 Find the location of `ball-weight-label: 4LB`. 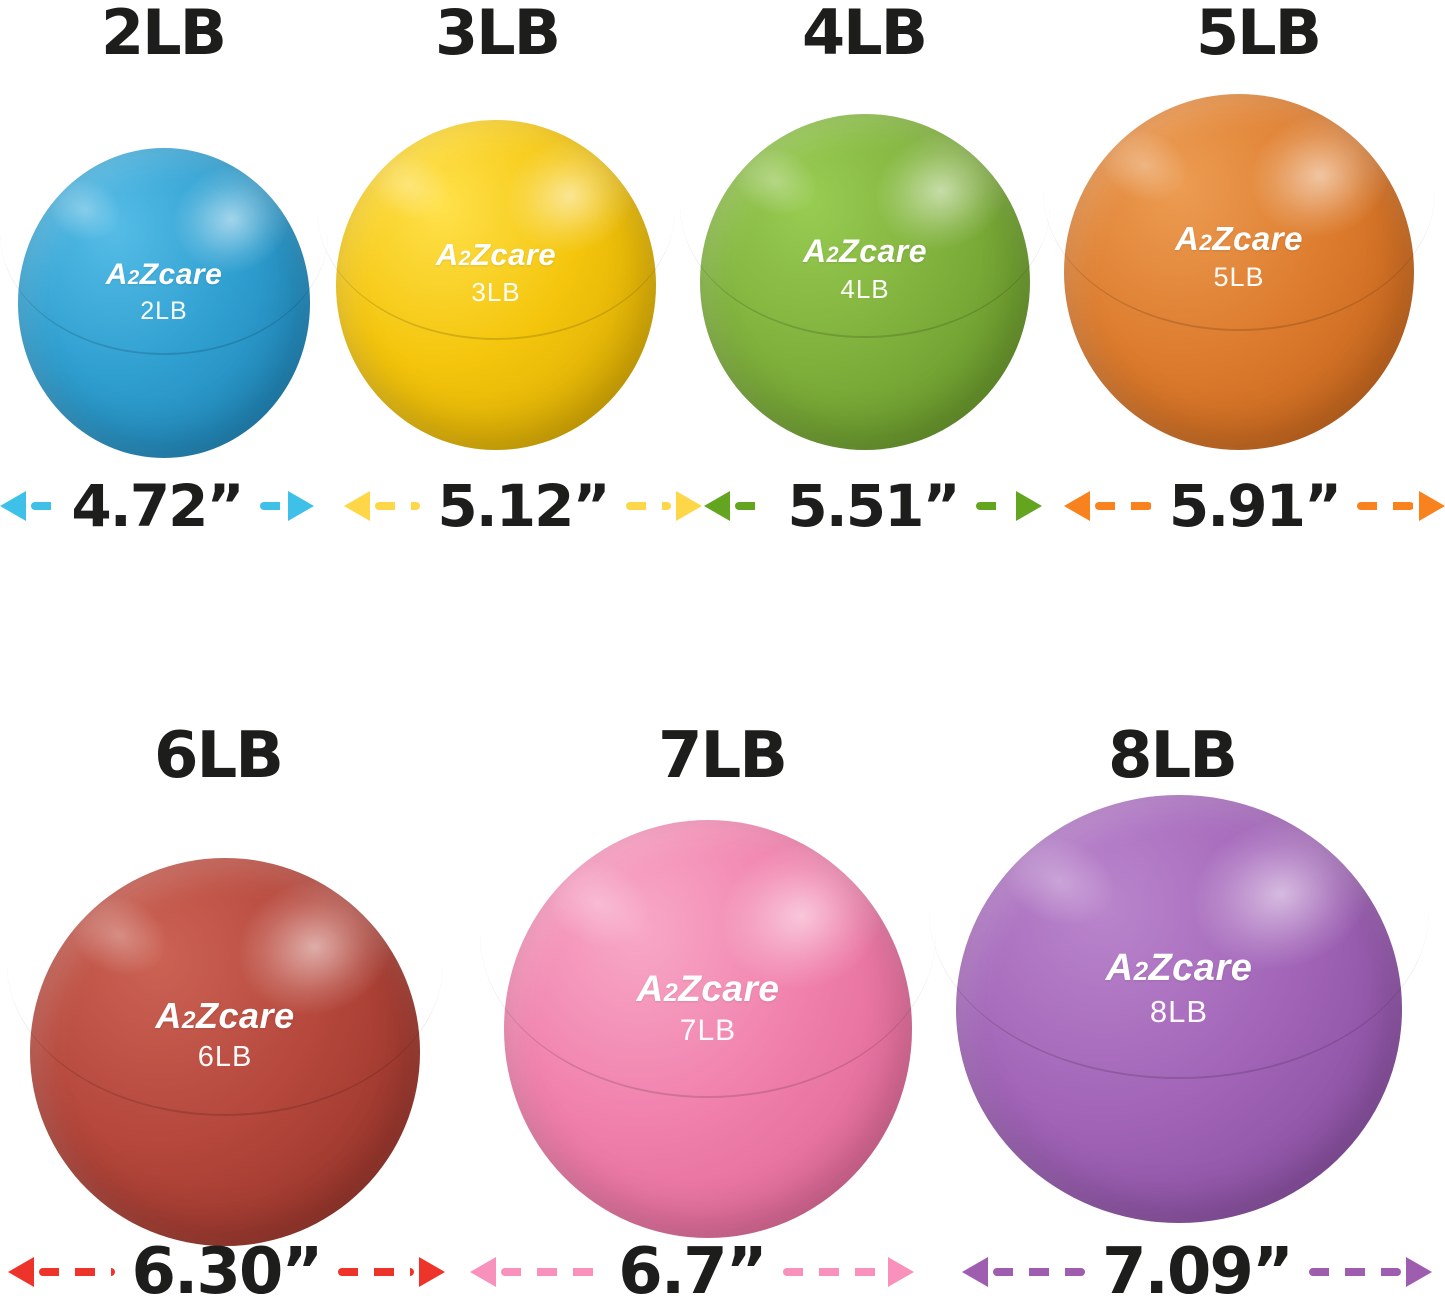

ball-weight-label: 4LB is located at coordinates (865, 288).